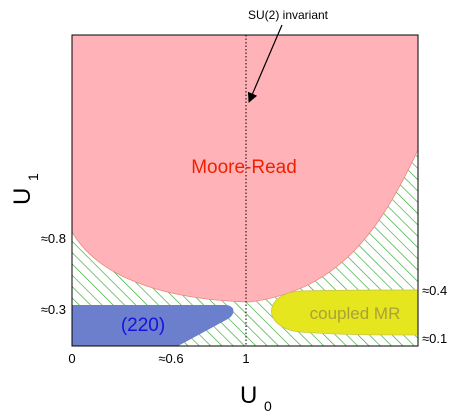  What do you see at coordinates (71, 358) in the screenshot?
I see `x-tick-0: 0` at bounding box center [71, 358].